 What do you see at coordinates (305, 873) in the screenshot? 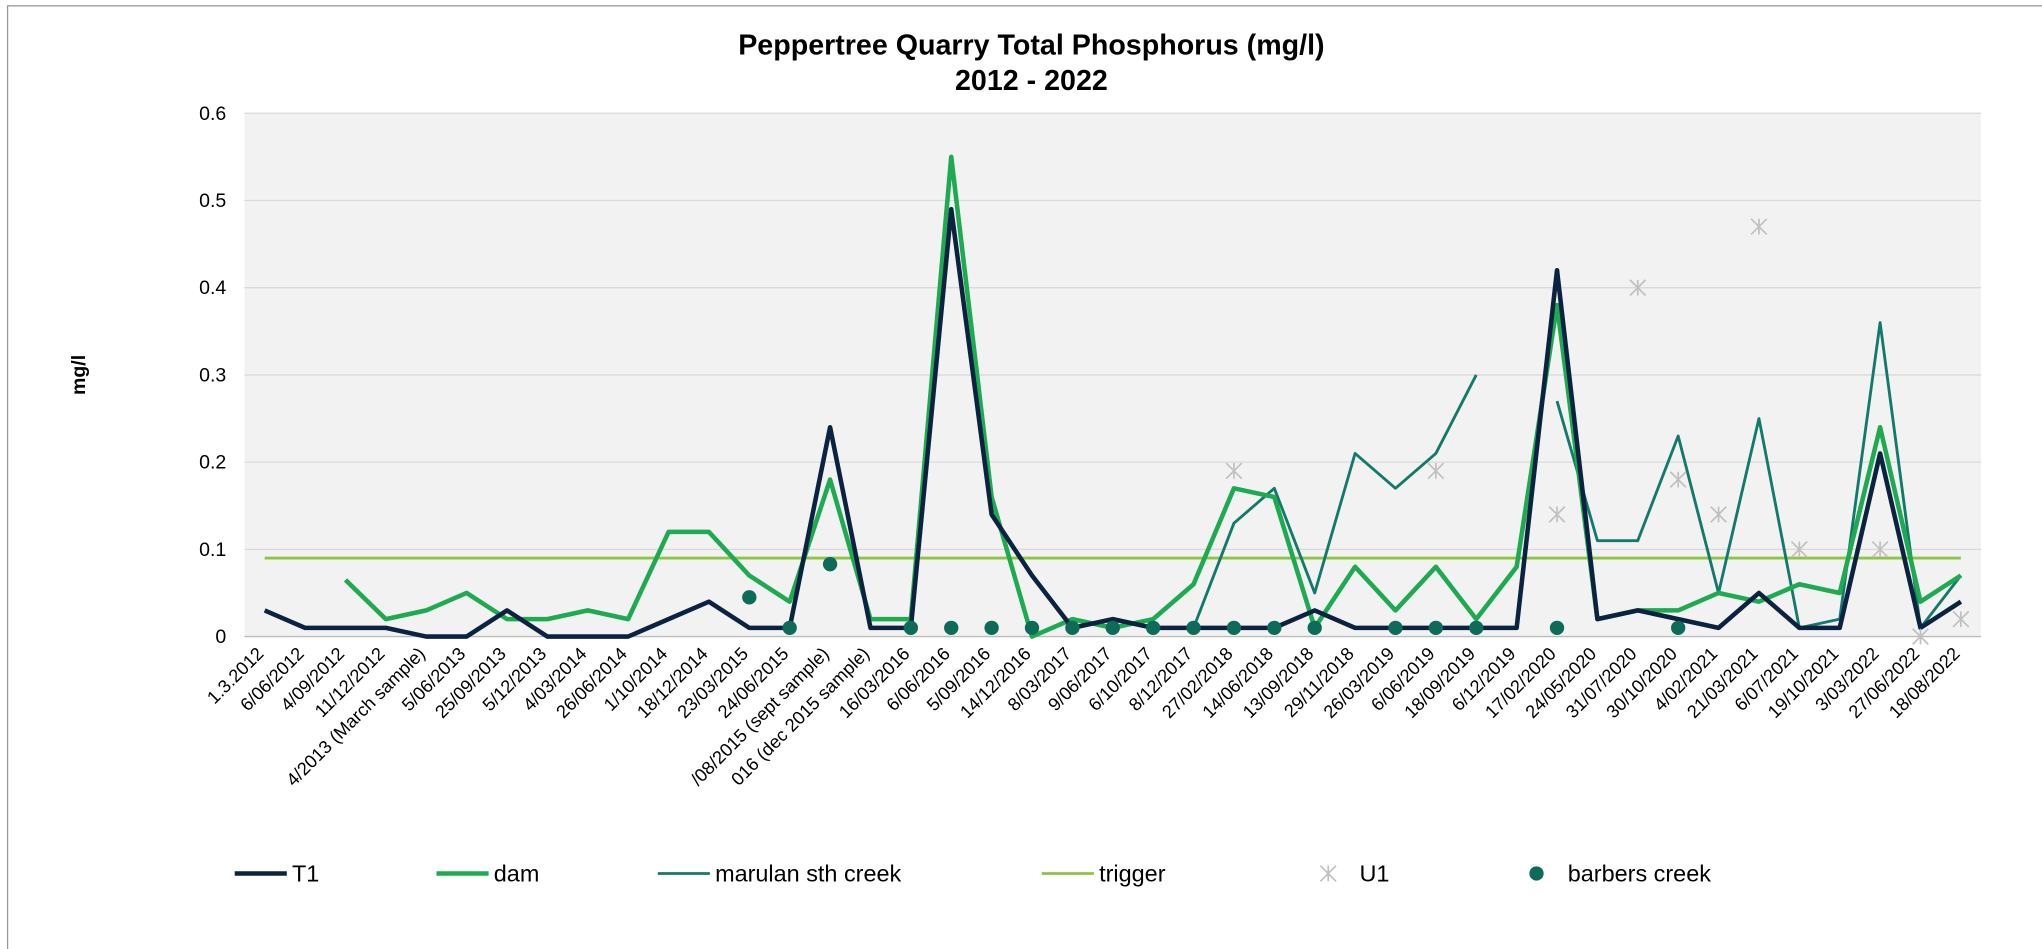
I see `legend-label: T1` at bounding box center [305, 873].